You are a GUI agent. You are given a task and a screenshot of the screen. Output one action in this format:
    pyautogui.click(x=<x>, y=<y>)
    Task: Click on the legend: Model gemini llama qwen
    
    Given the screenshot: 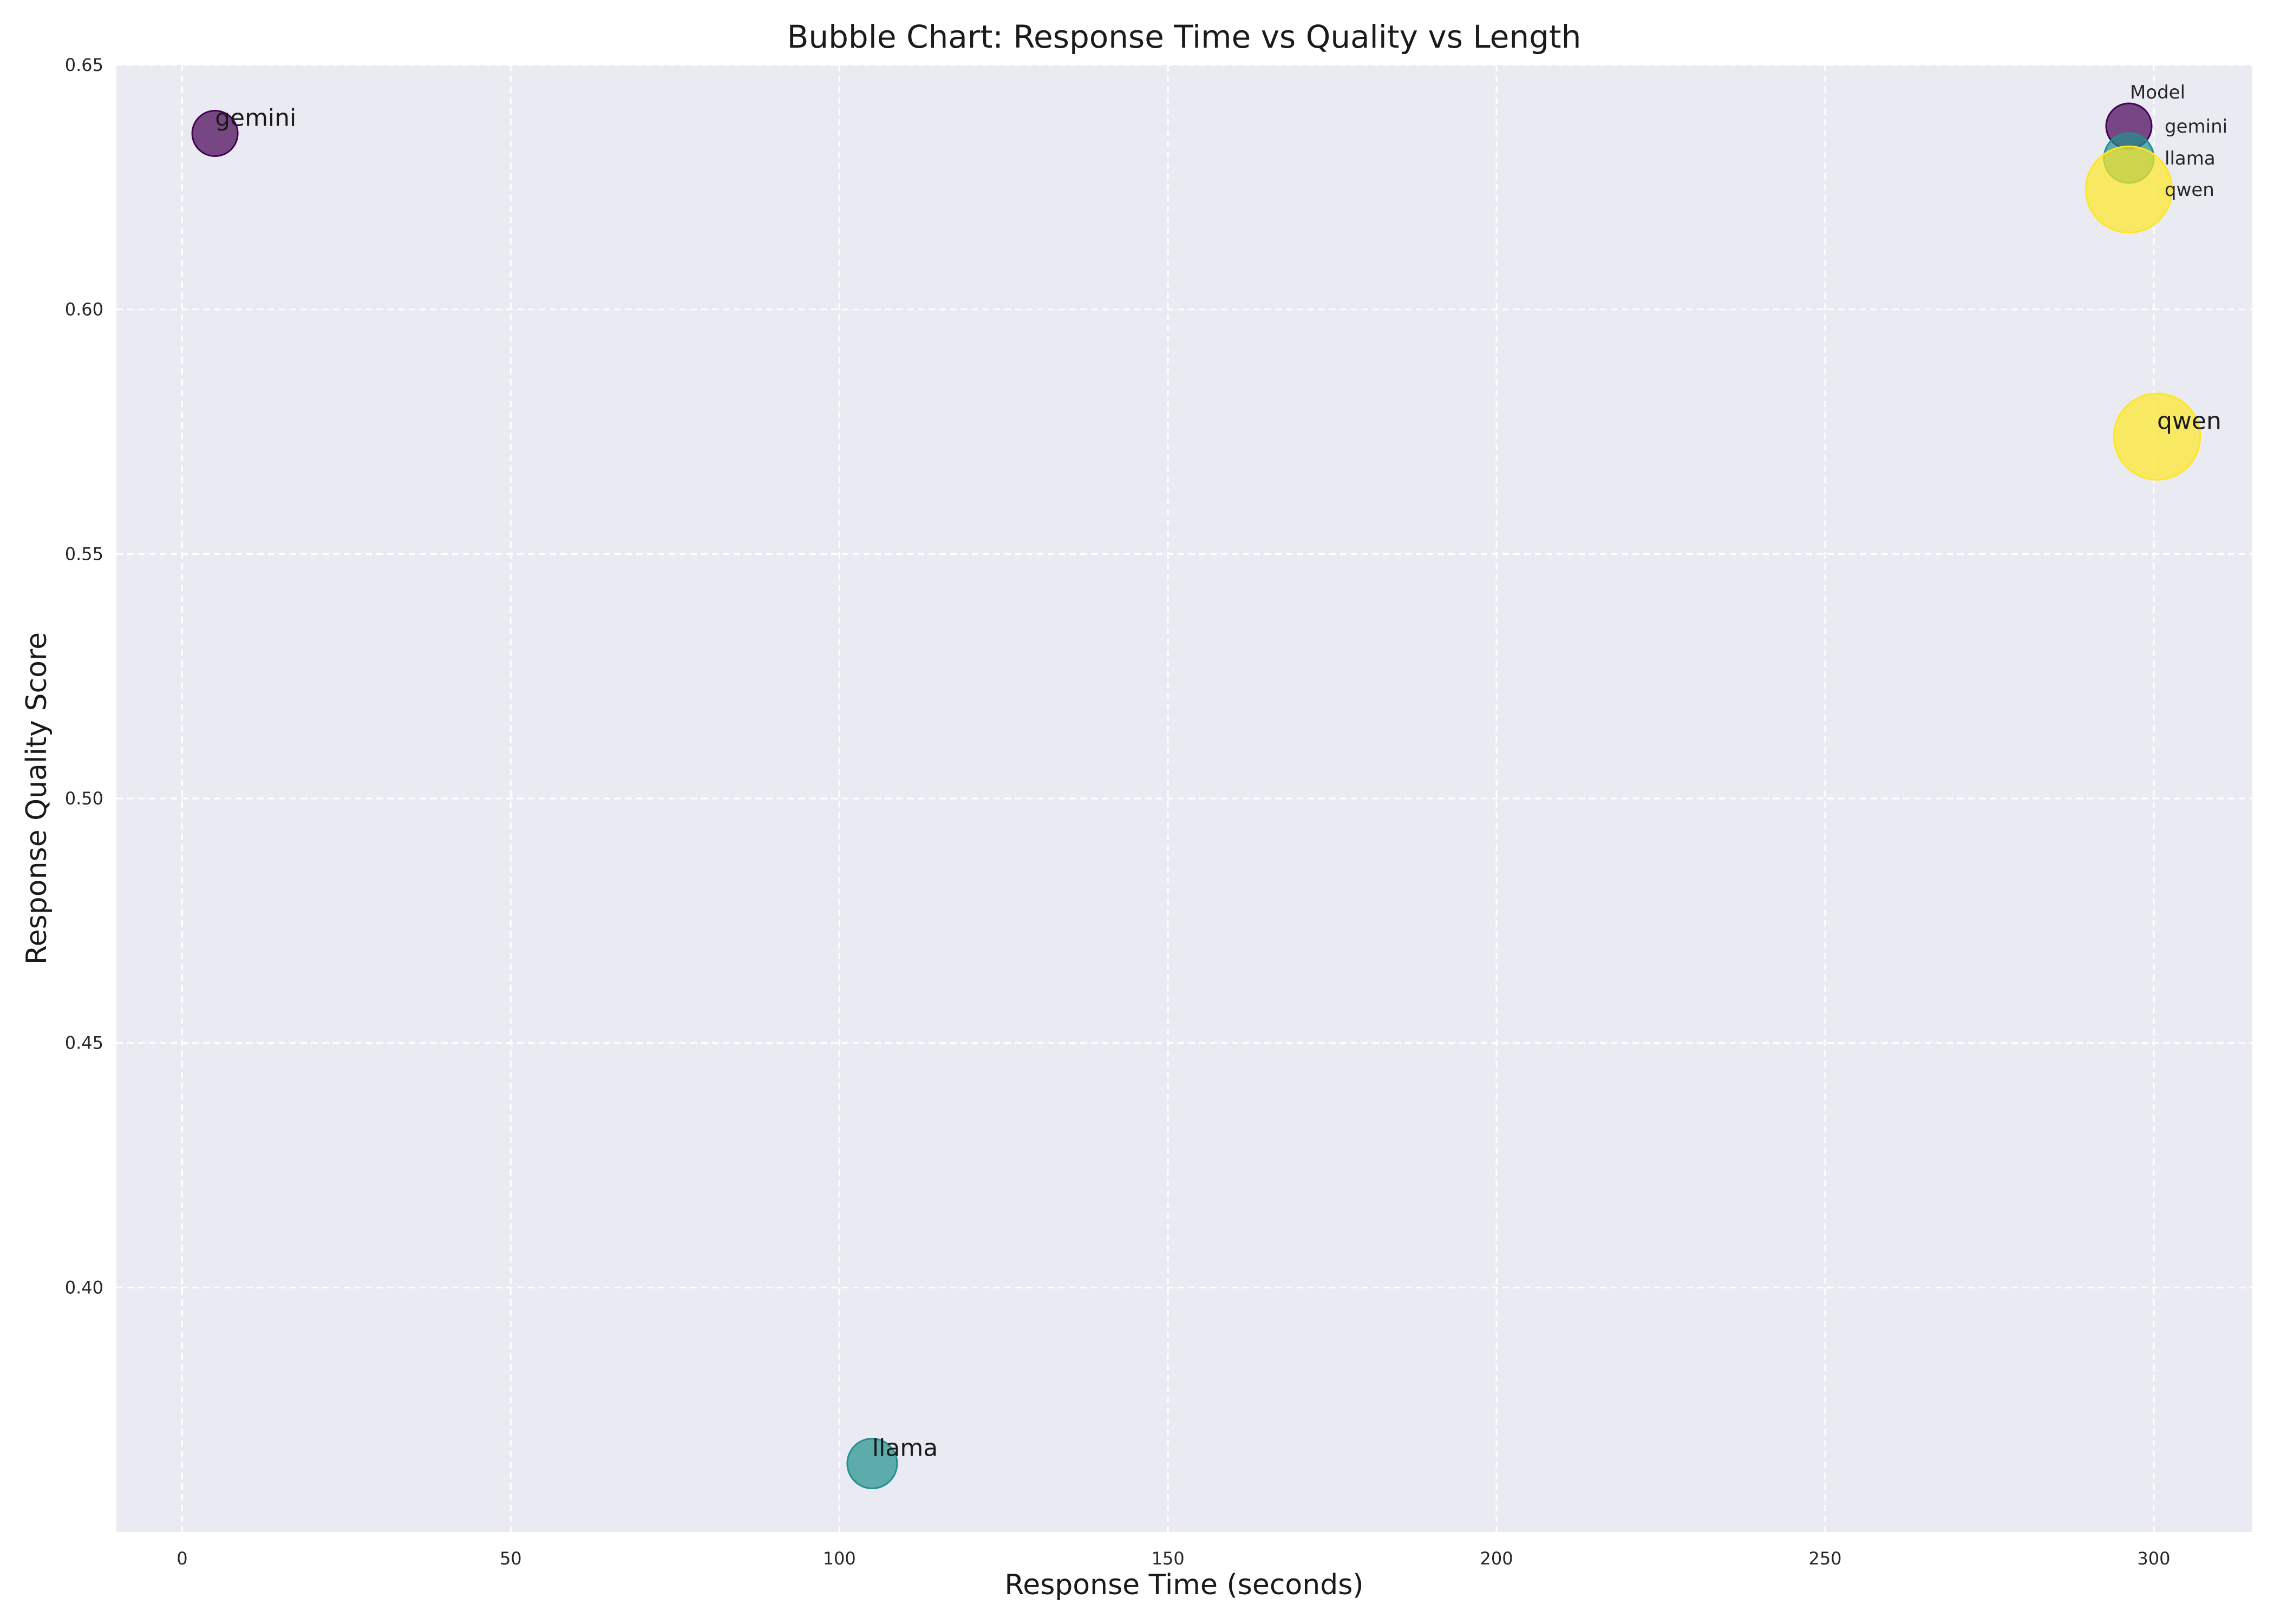 What is the action you would take?
    pyautogui.click(x=2155, y=158)
    